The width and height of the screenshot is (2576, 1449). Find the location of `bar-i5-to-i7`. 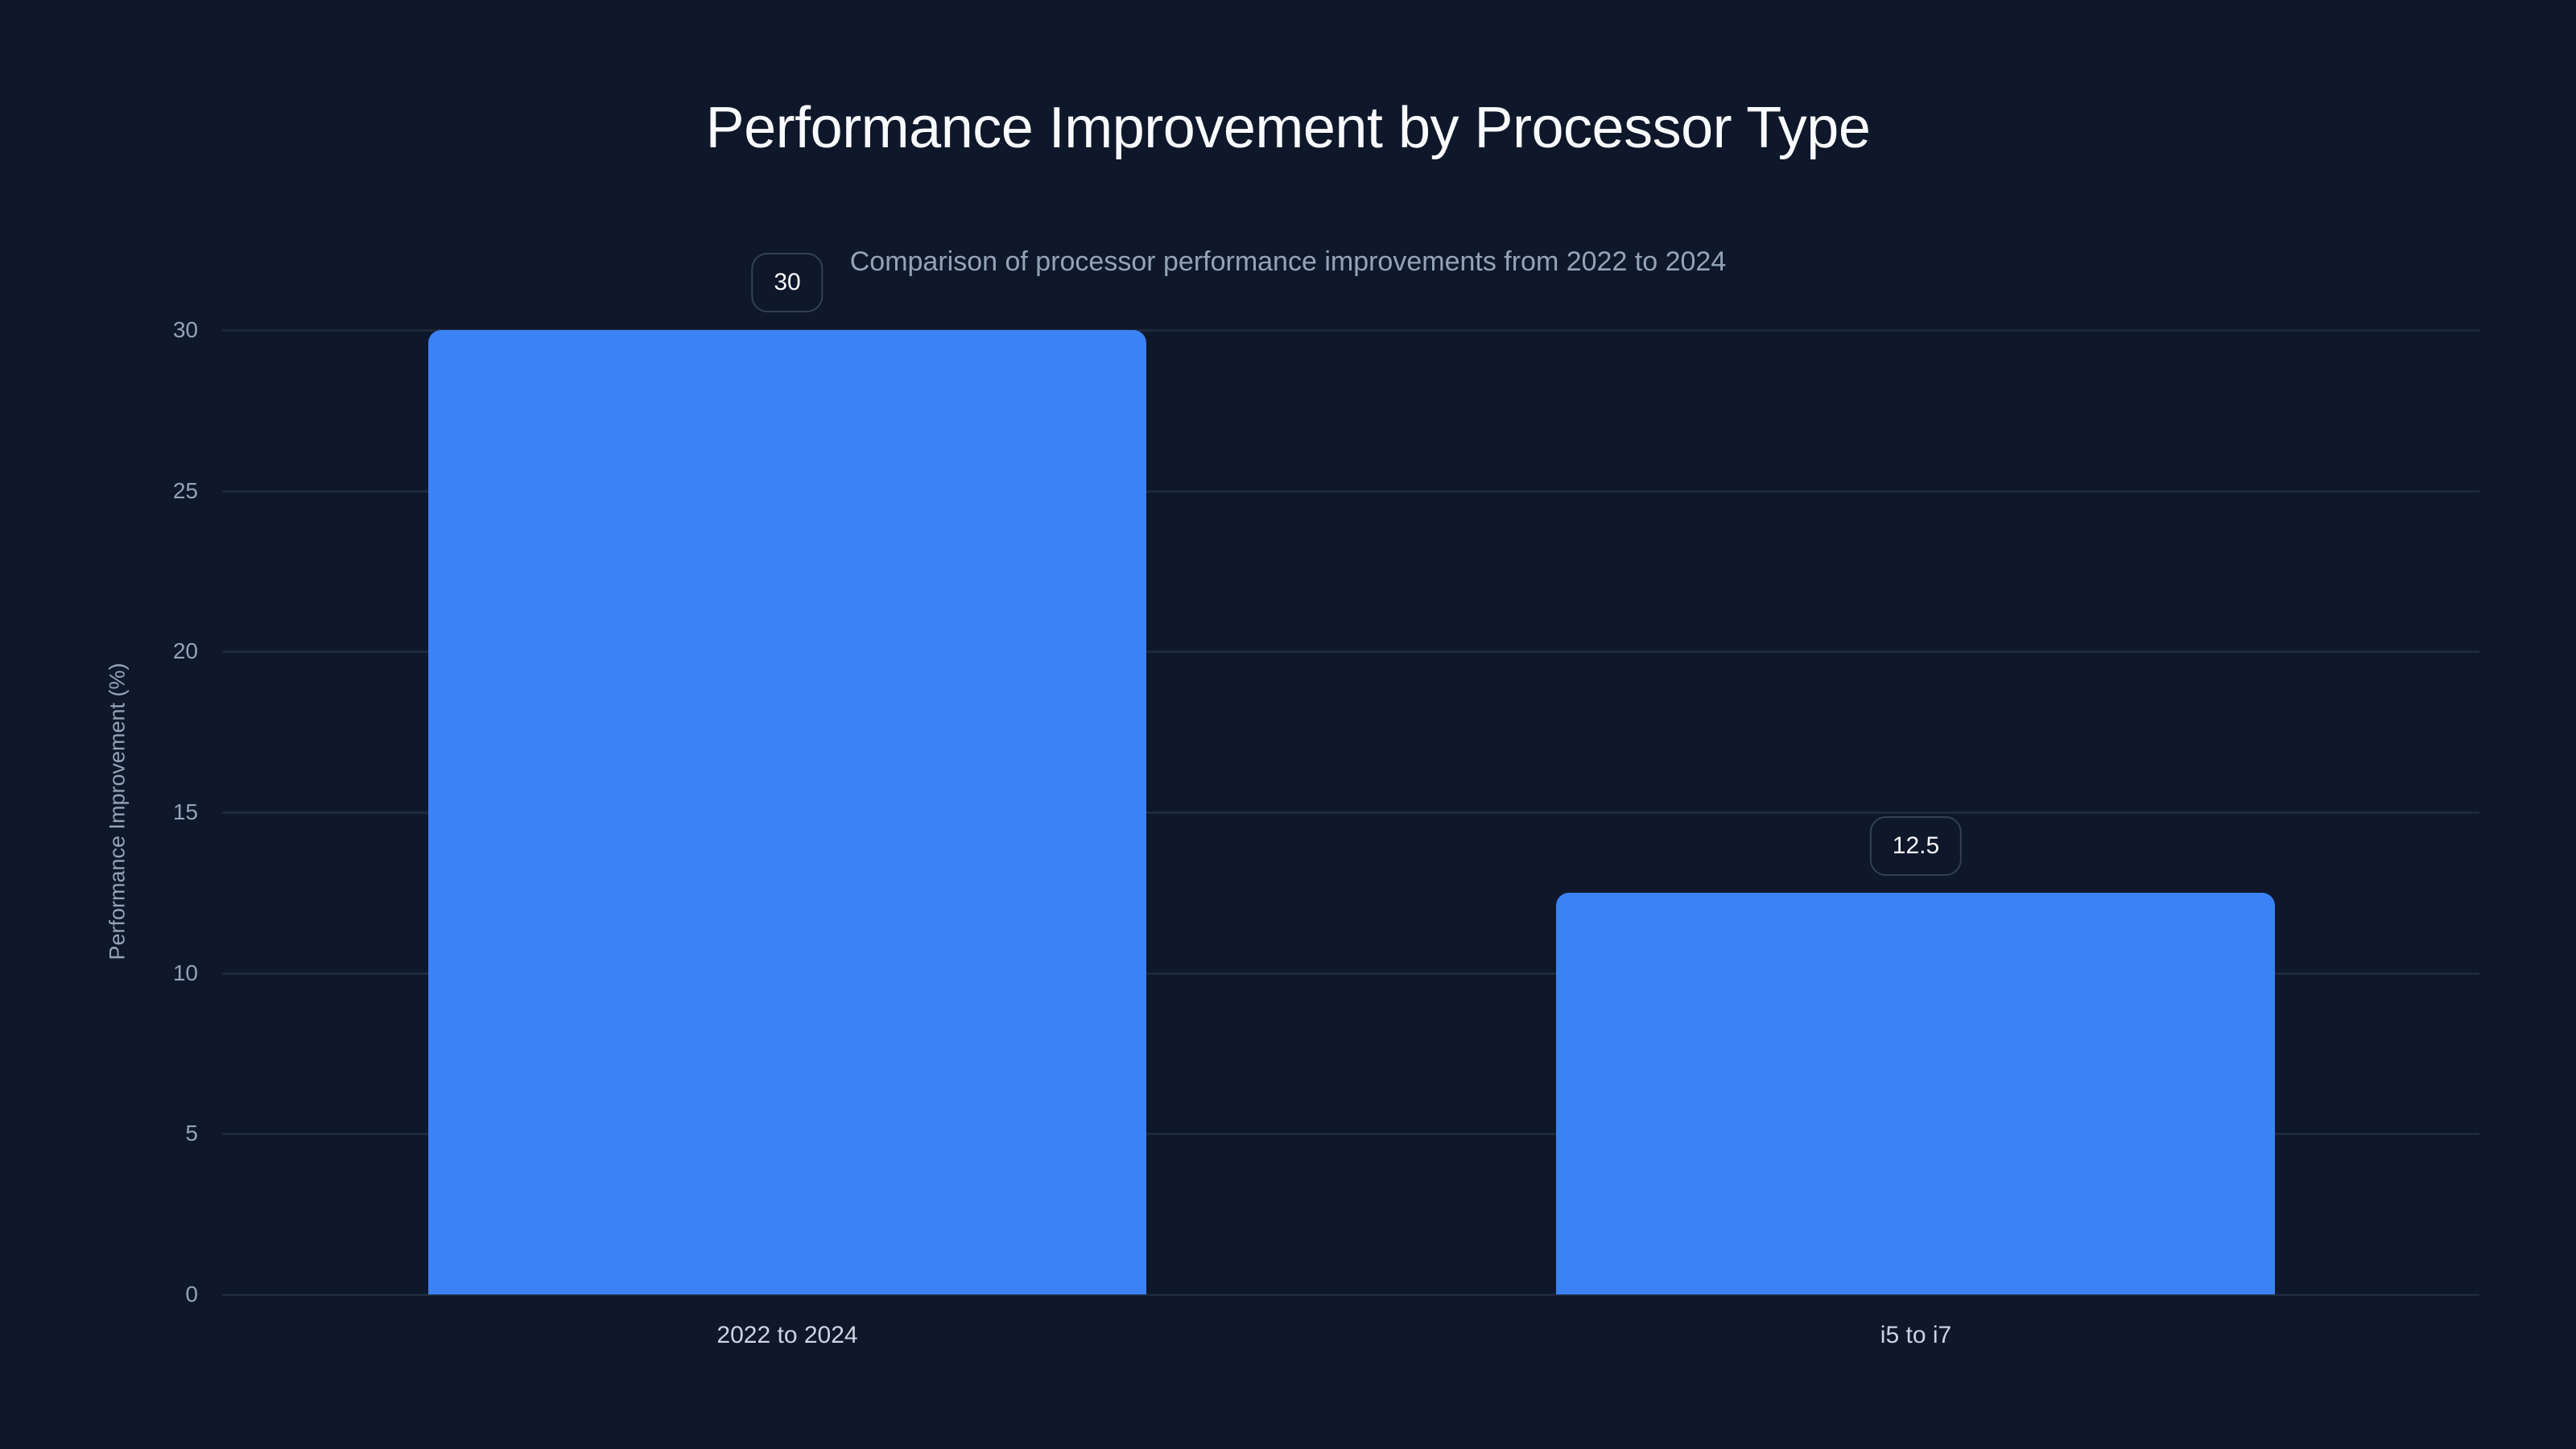

bar-i5-to-i7 is located at coordinates (1915, 1093).